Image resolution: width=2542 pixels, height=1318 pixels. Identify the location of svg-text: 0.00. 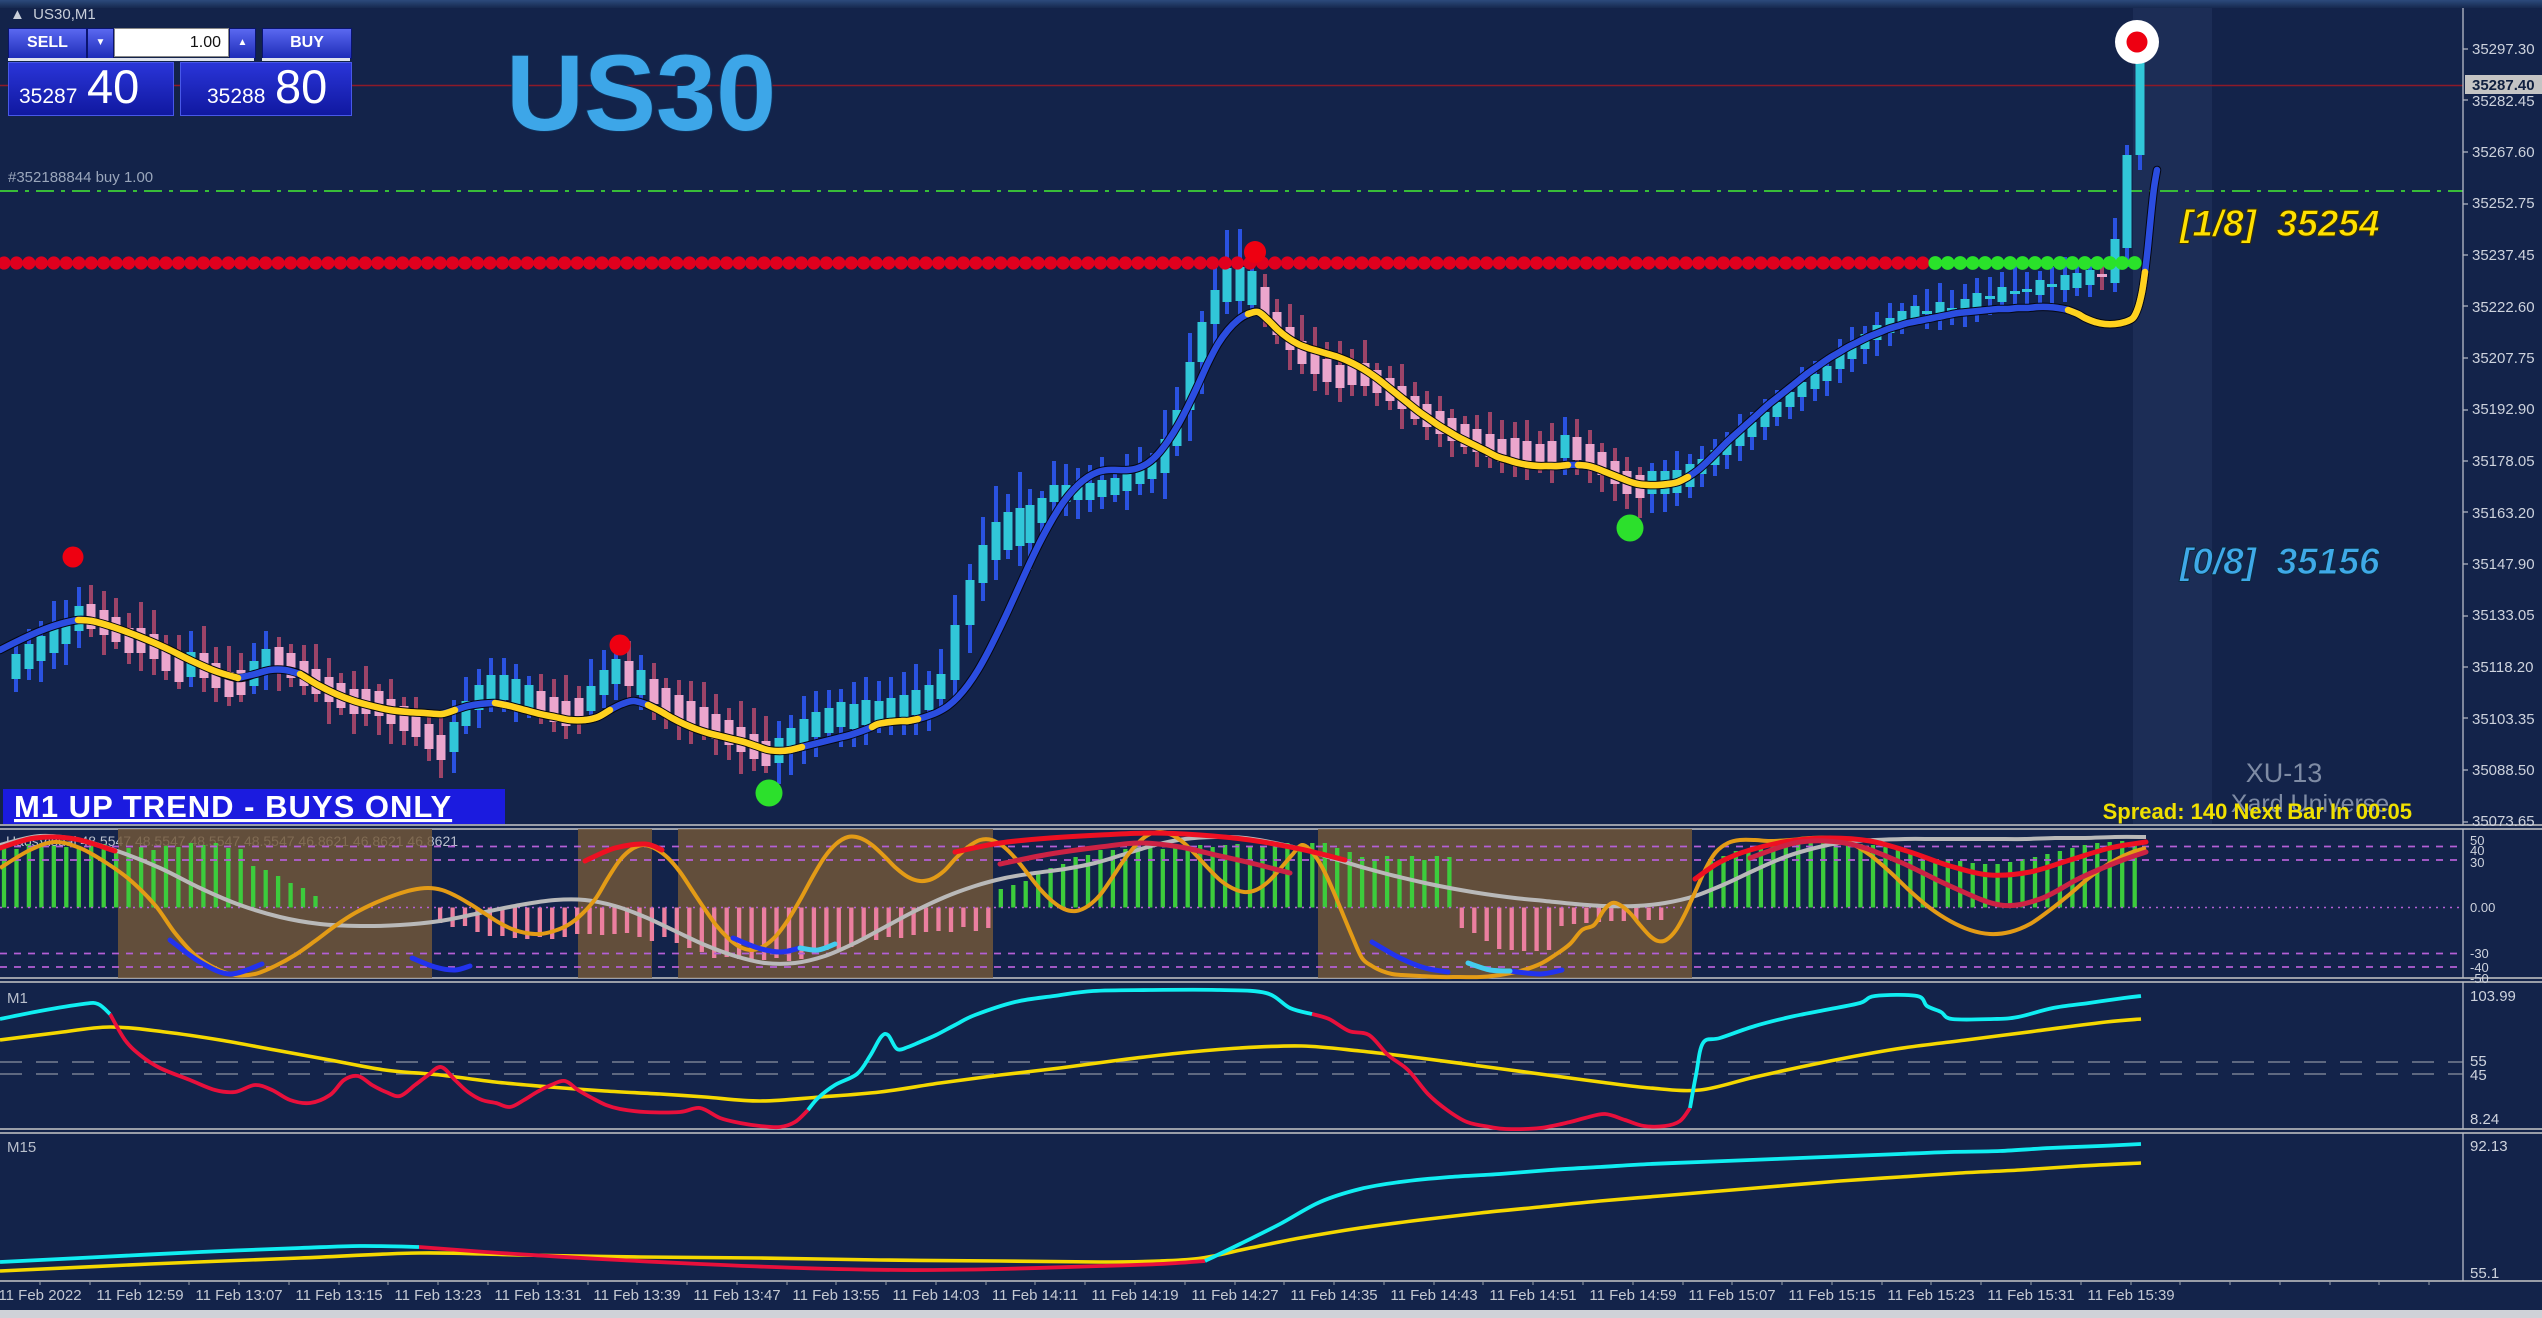
(2482, 907).